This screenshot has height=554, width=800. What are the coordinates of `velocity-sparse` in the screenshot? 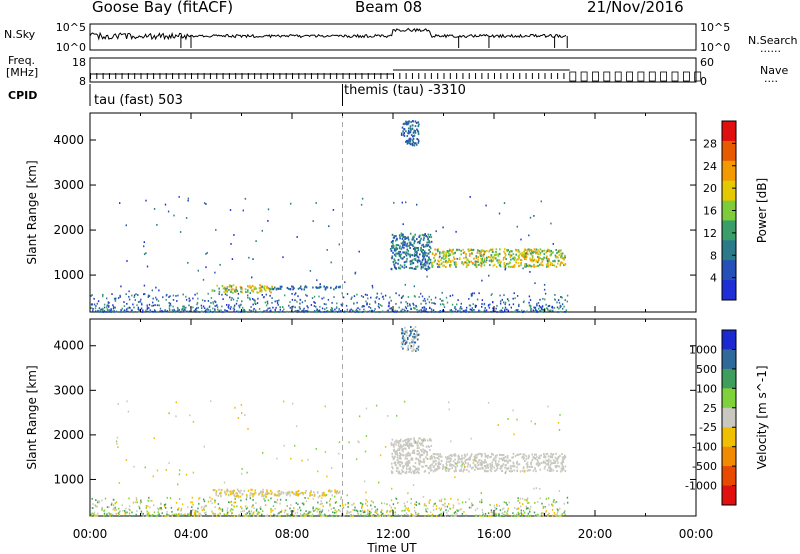 It's located at (326, 495).